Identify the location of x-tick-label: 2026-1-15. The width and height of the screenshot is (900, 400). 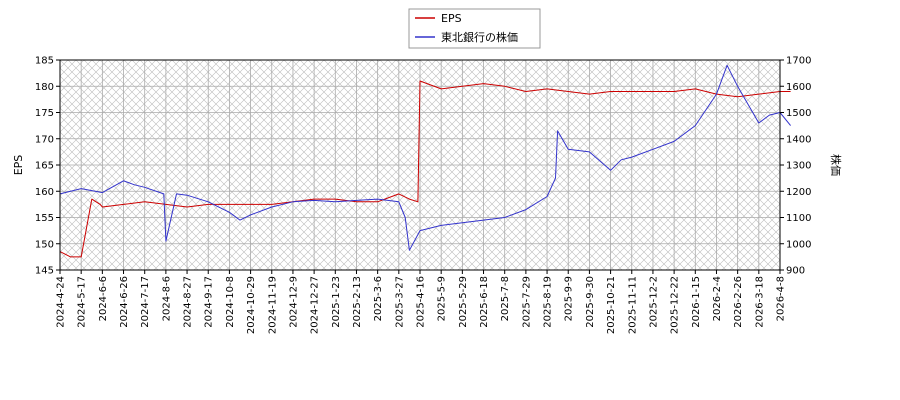
(696, 302).